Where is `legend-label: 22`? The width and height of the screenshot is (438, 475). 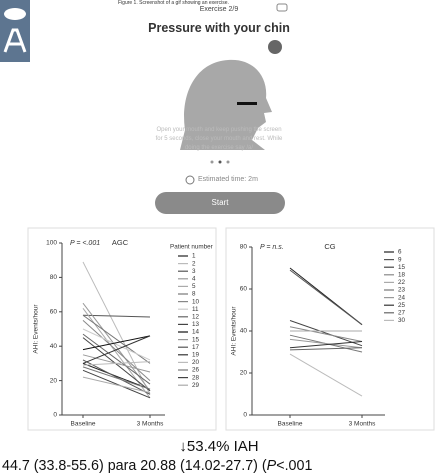
legend-label: 22 is located at coordinates (402, 282).